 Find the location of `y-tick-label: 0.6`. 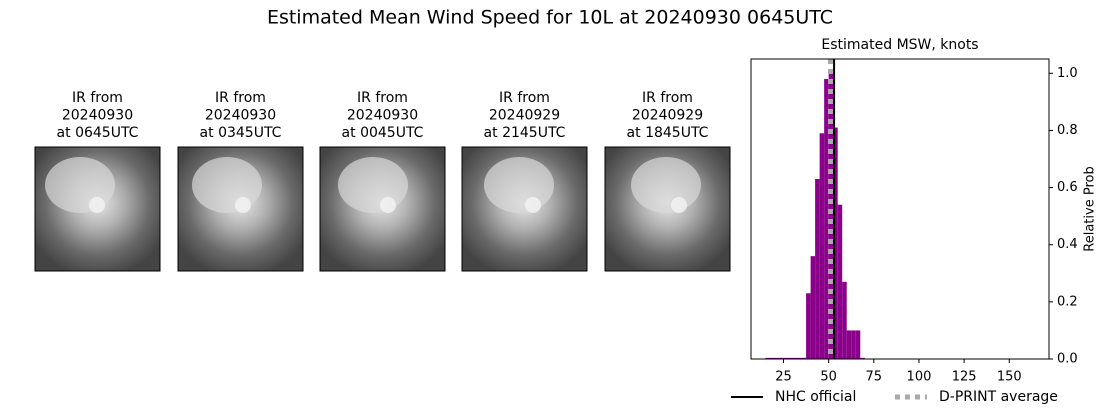

y-tick-label: 0.6 is located at coordinates (1067, 187).